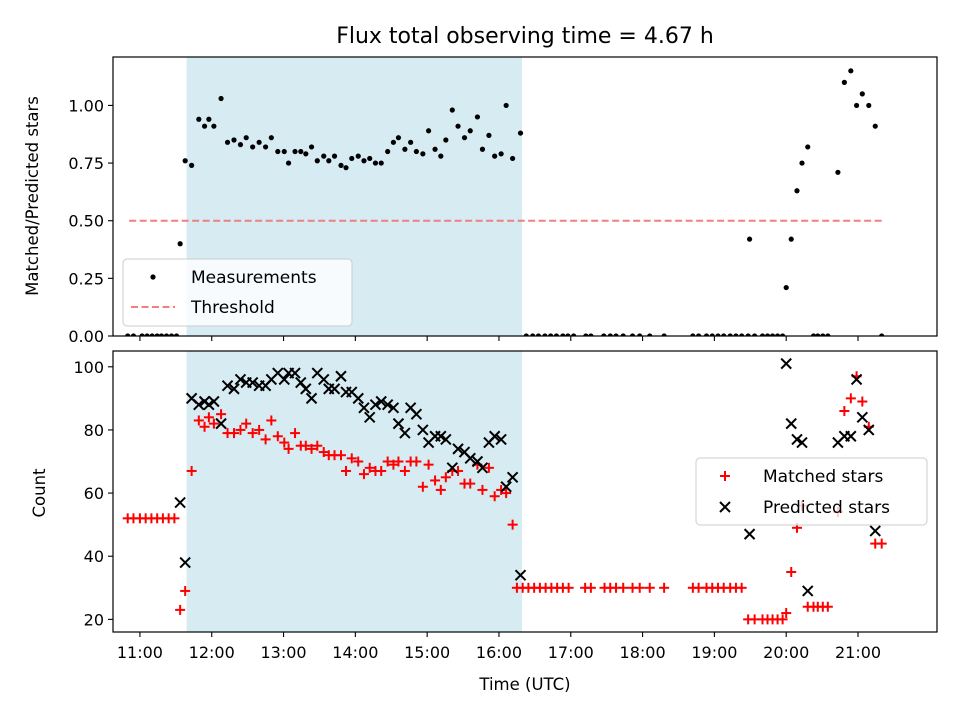  Describe the element at coordinates (212, 652) in the screenshot. I see `x-tick-label: 12:00` at that location.